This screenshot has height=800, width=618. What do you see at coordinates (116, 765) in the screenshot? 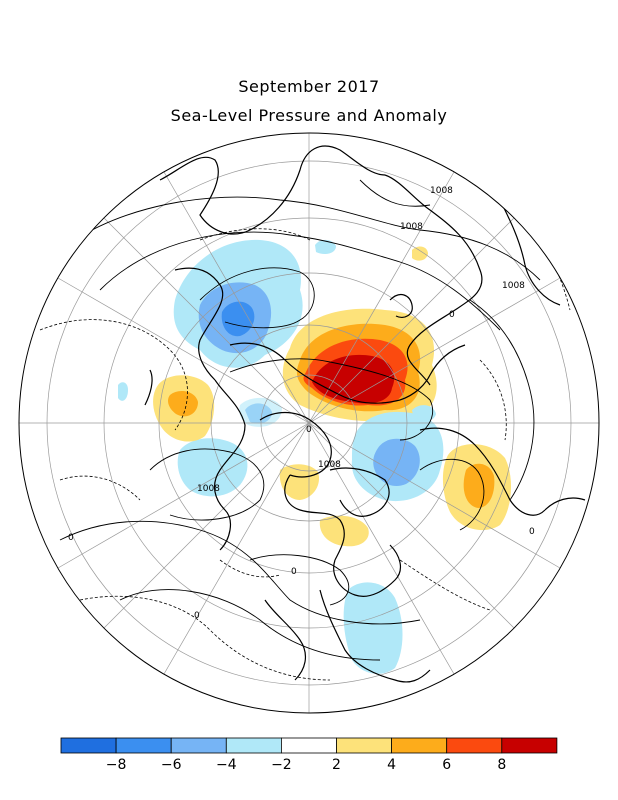
I see `colorbar-tick-label: −8` at bounding box center [116, 765].